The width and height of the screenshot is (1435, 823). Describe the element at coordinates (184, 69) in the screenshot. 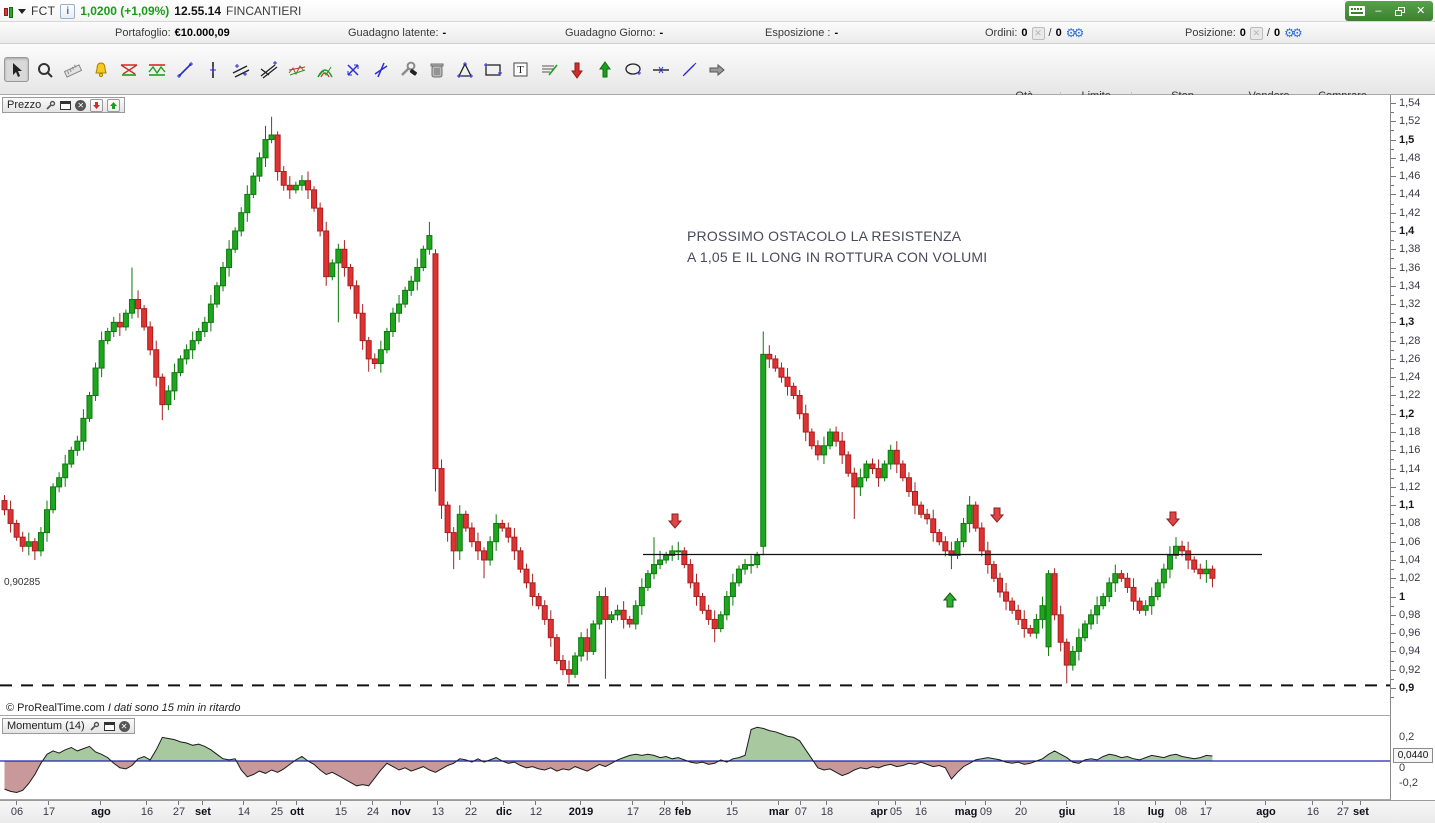

I see `trendline-tool-icon` at that location.